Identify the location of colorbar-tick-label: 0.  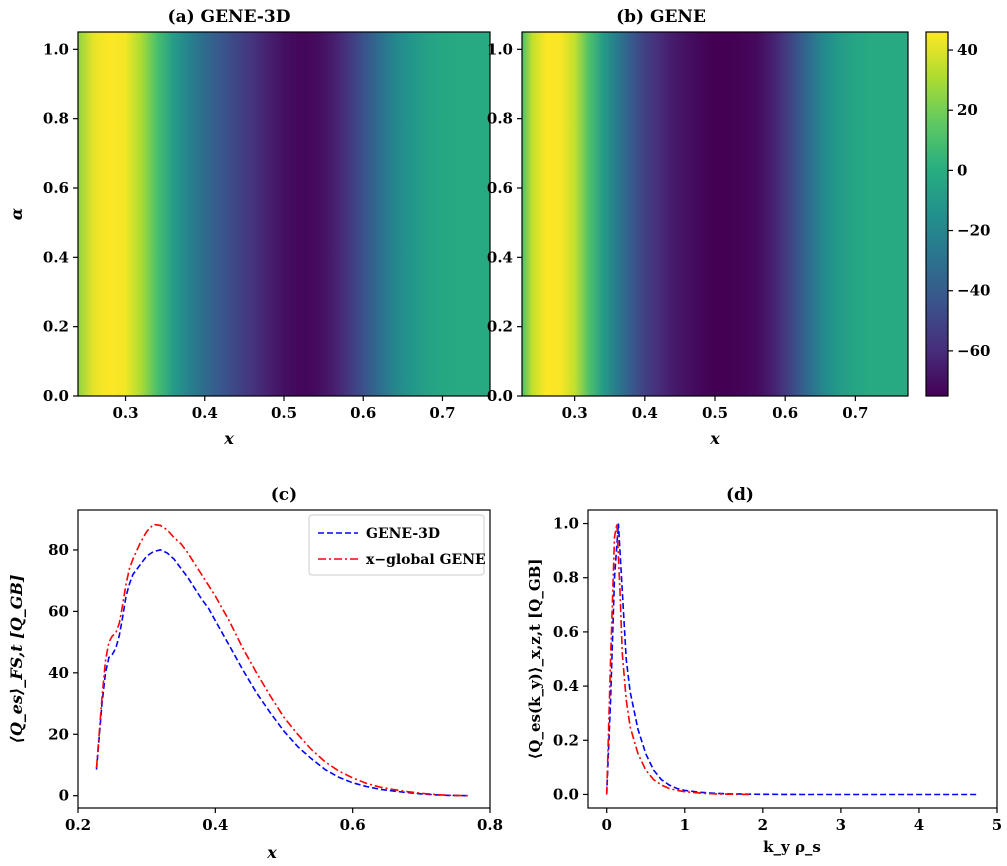
(962, 170).